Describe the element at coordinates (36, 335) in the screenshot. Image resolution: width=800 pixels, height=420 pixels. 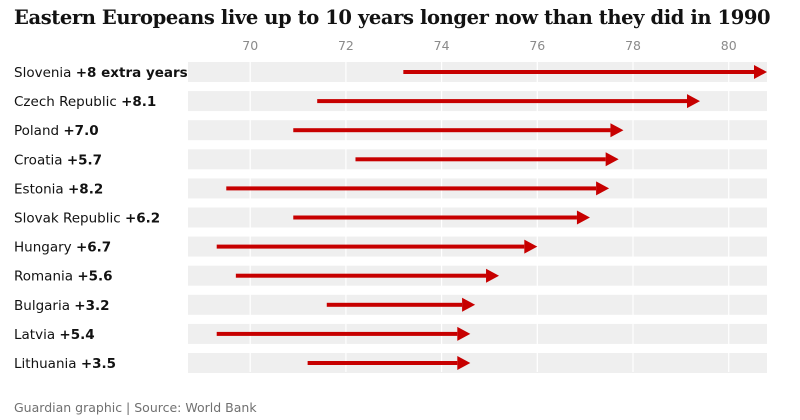
I see `country-name: Latvia` at that location.